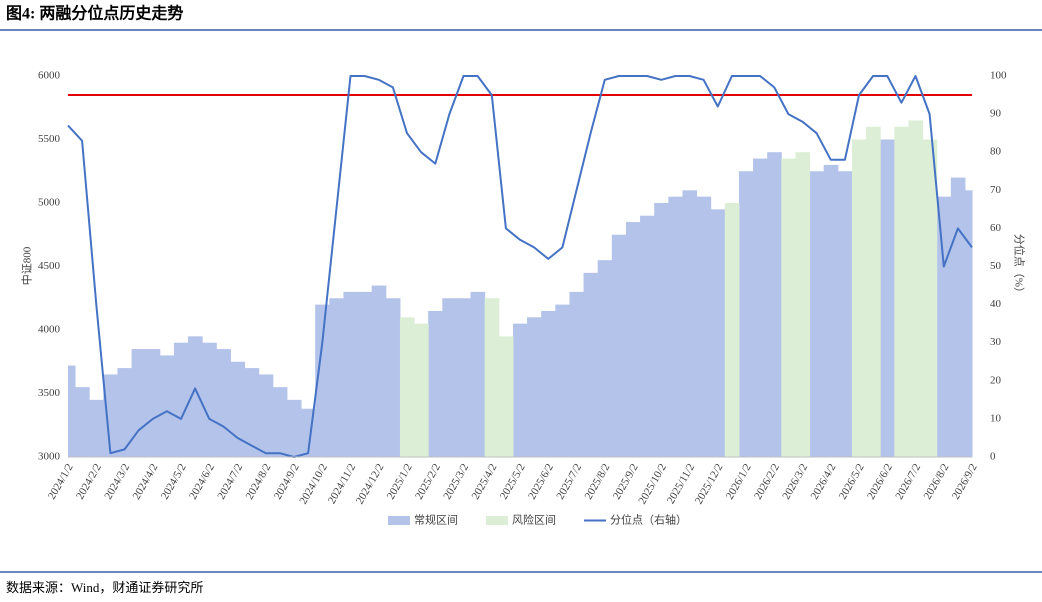 Image resolution: width=1042 pixels, height=602 pixels. What do you see at coordinates (996, 304) in the screenshot?
I see `y2-tick-label: 40` at bounding box center [996, 304].